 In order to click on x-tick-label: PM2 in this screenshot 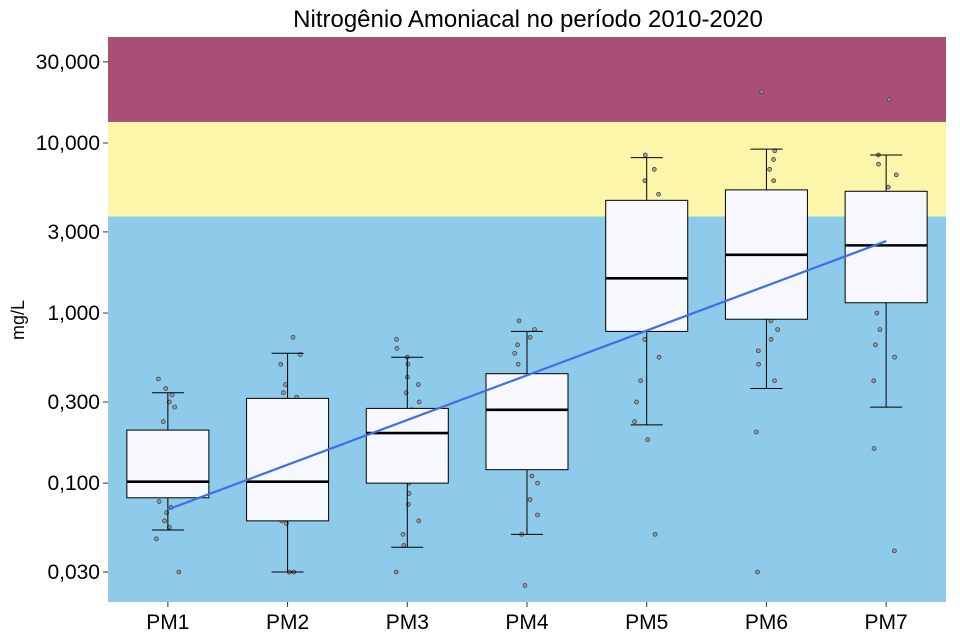, I will do `click(287, 622)`.